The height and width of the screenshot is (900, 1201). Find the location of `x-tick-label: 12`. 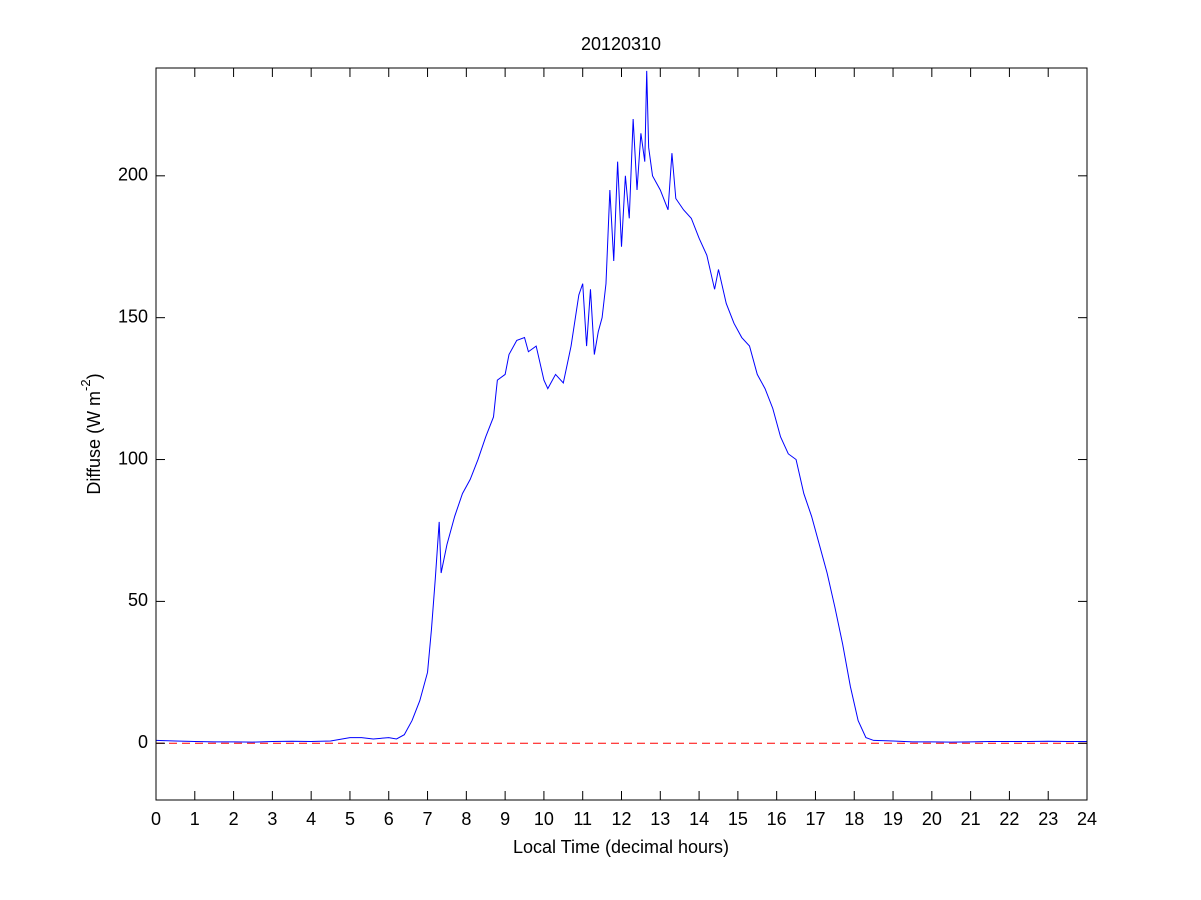

x-tick-label: 12 is located at coordinates (621, 819).